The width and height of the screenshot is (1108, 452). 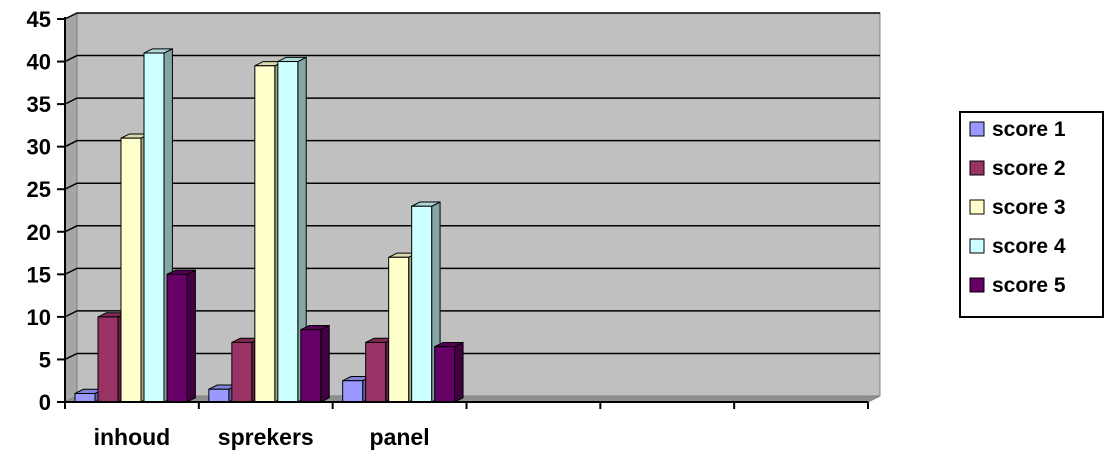 I want to click on legend-entry: score 4, so click(x=1017, y=246).